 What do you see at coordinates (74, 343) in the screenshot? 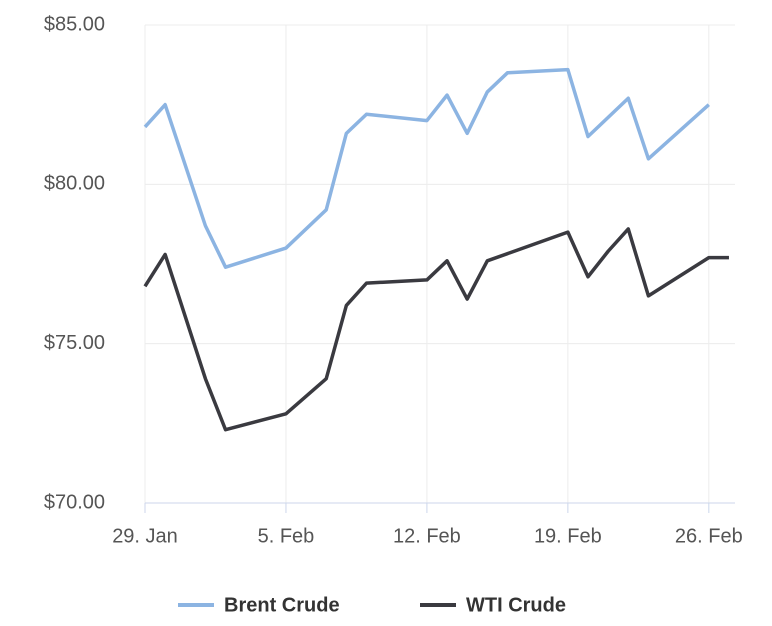
I see `y-tick-label: $75.00` at bounding box center [74, 343].